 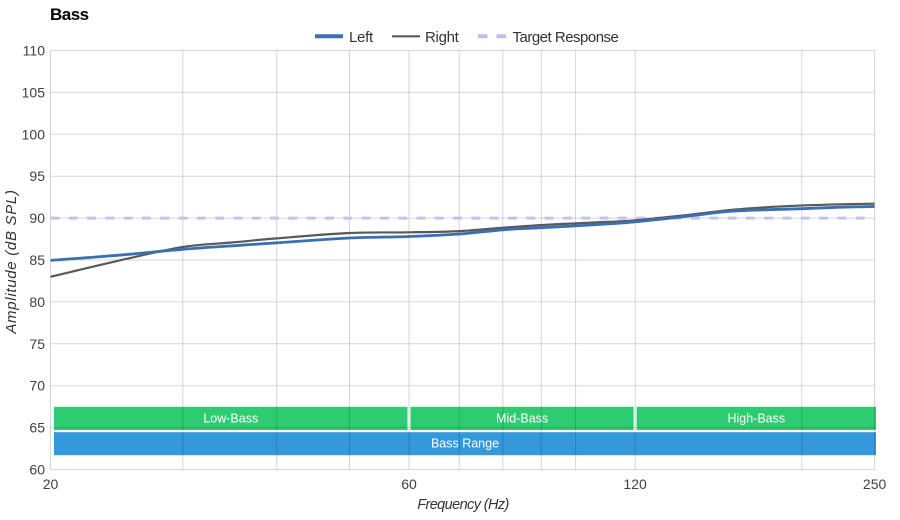 What do you see at coordinates (34, 134) in the screenshot?
I see `svg-text: 100` at bounding box center [34, 134].